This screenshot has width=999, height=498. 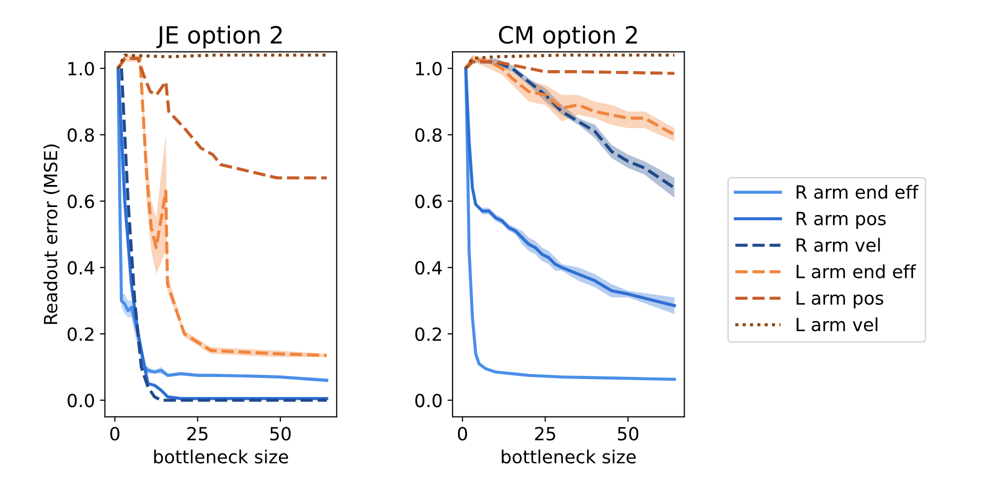 I want to click on y-axis-title: Readout error (MSE), so click(x=51, y=234).